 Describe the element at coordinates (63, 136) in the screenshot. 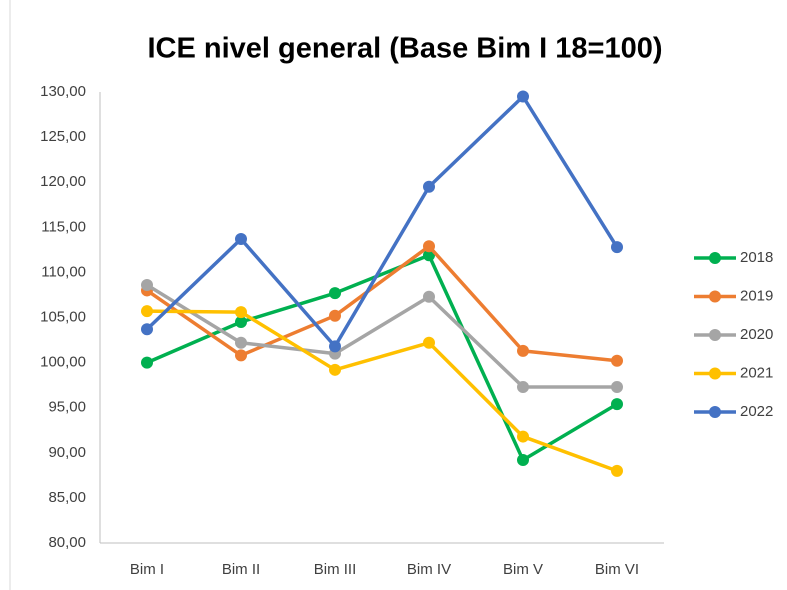

I see `y-tick-label: 125,00` at that location.